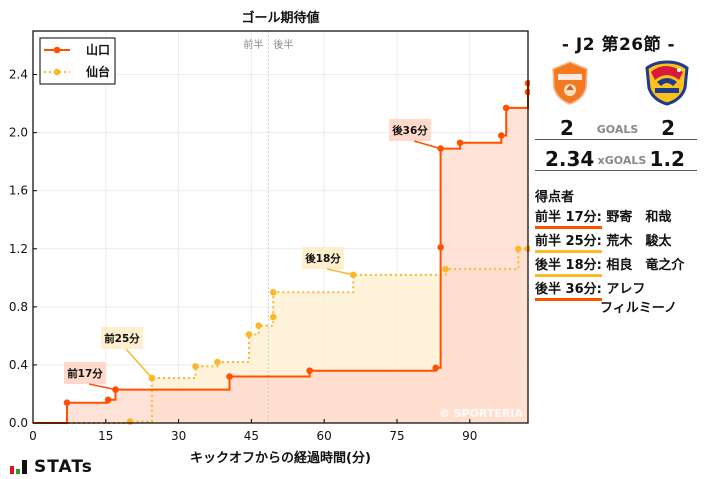 The image size is (707, 479). I want to click on x-tick-label: 45, so click(251, 436).